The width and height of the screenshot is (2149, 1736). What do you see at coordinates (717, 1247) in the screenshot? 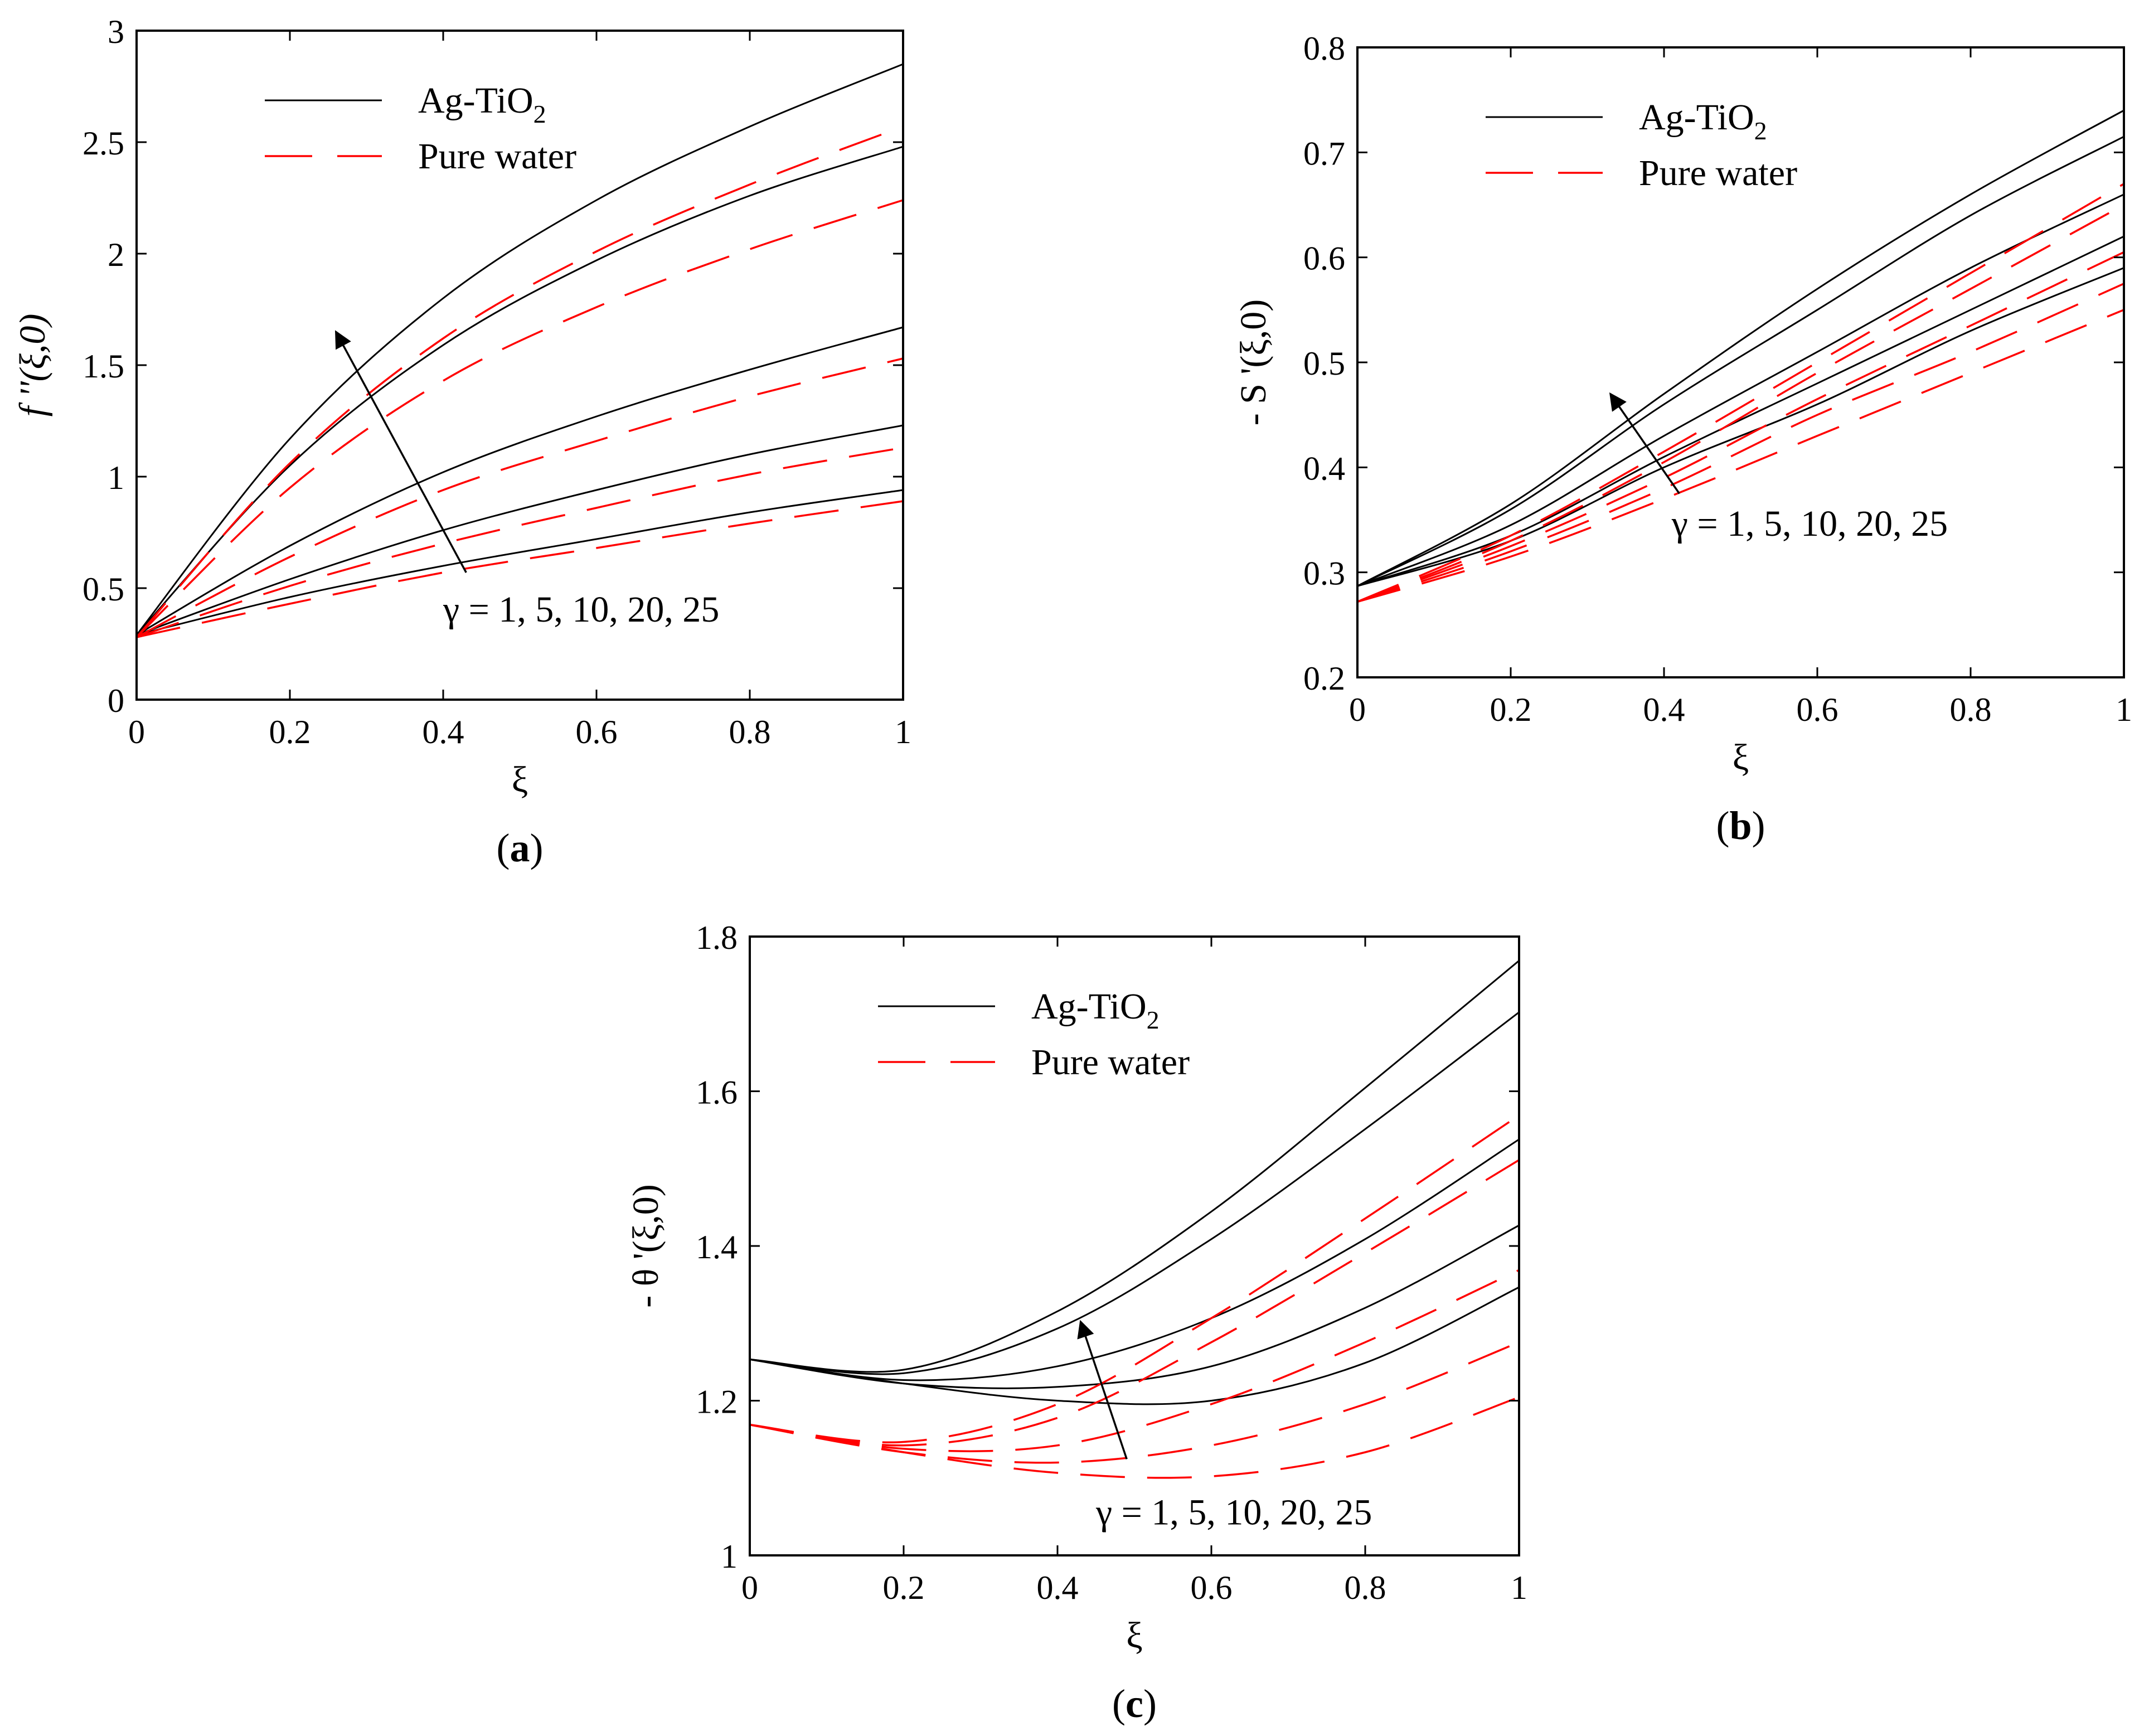
I see `y-tick-label: 1.4` at bounding box center [717, 1247].